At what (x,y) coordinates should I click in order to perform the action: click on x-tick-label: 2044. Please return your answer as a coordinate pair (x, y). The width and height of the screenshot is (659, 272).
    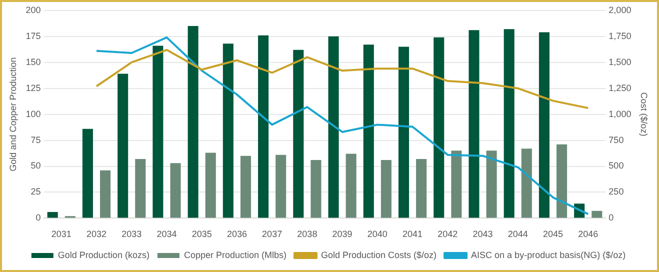
    Looking at the image, I should click on (518, 234).